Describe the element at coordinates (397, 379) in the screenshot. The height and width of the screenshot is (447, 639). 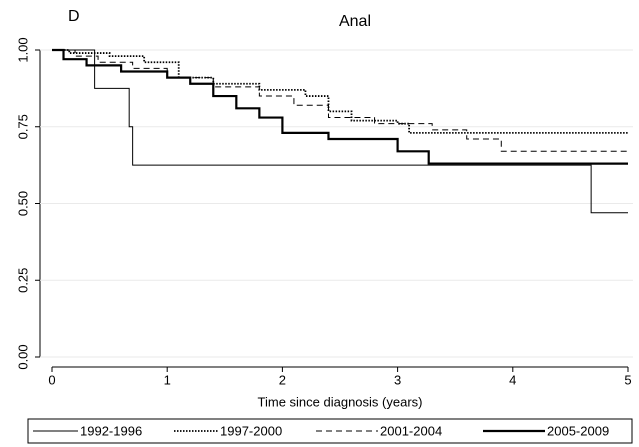
I see `x-tick-label: 3` at that location.